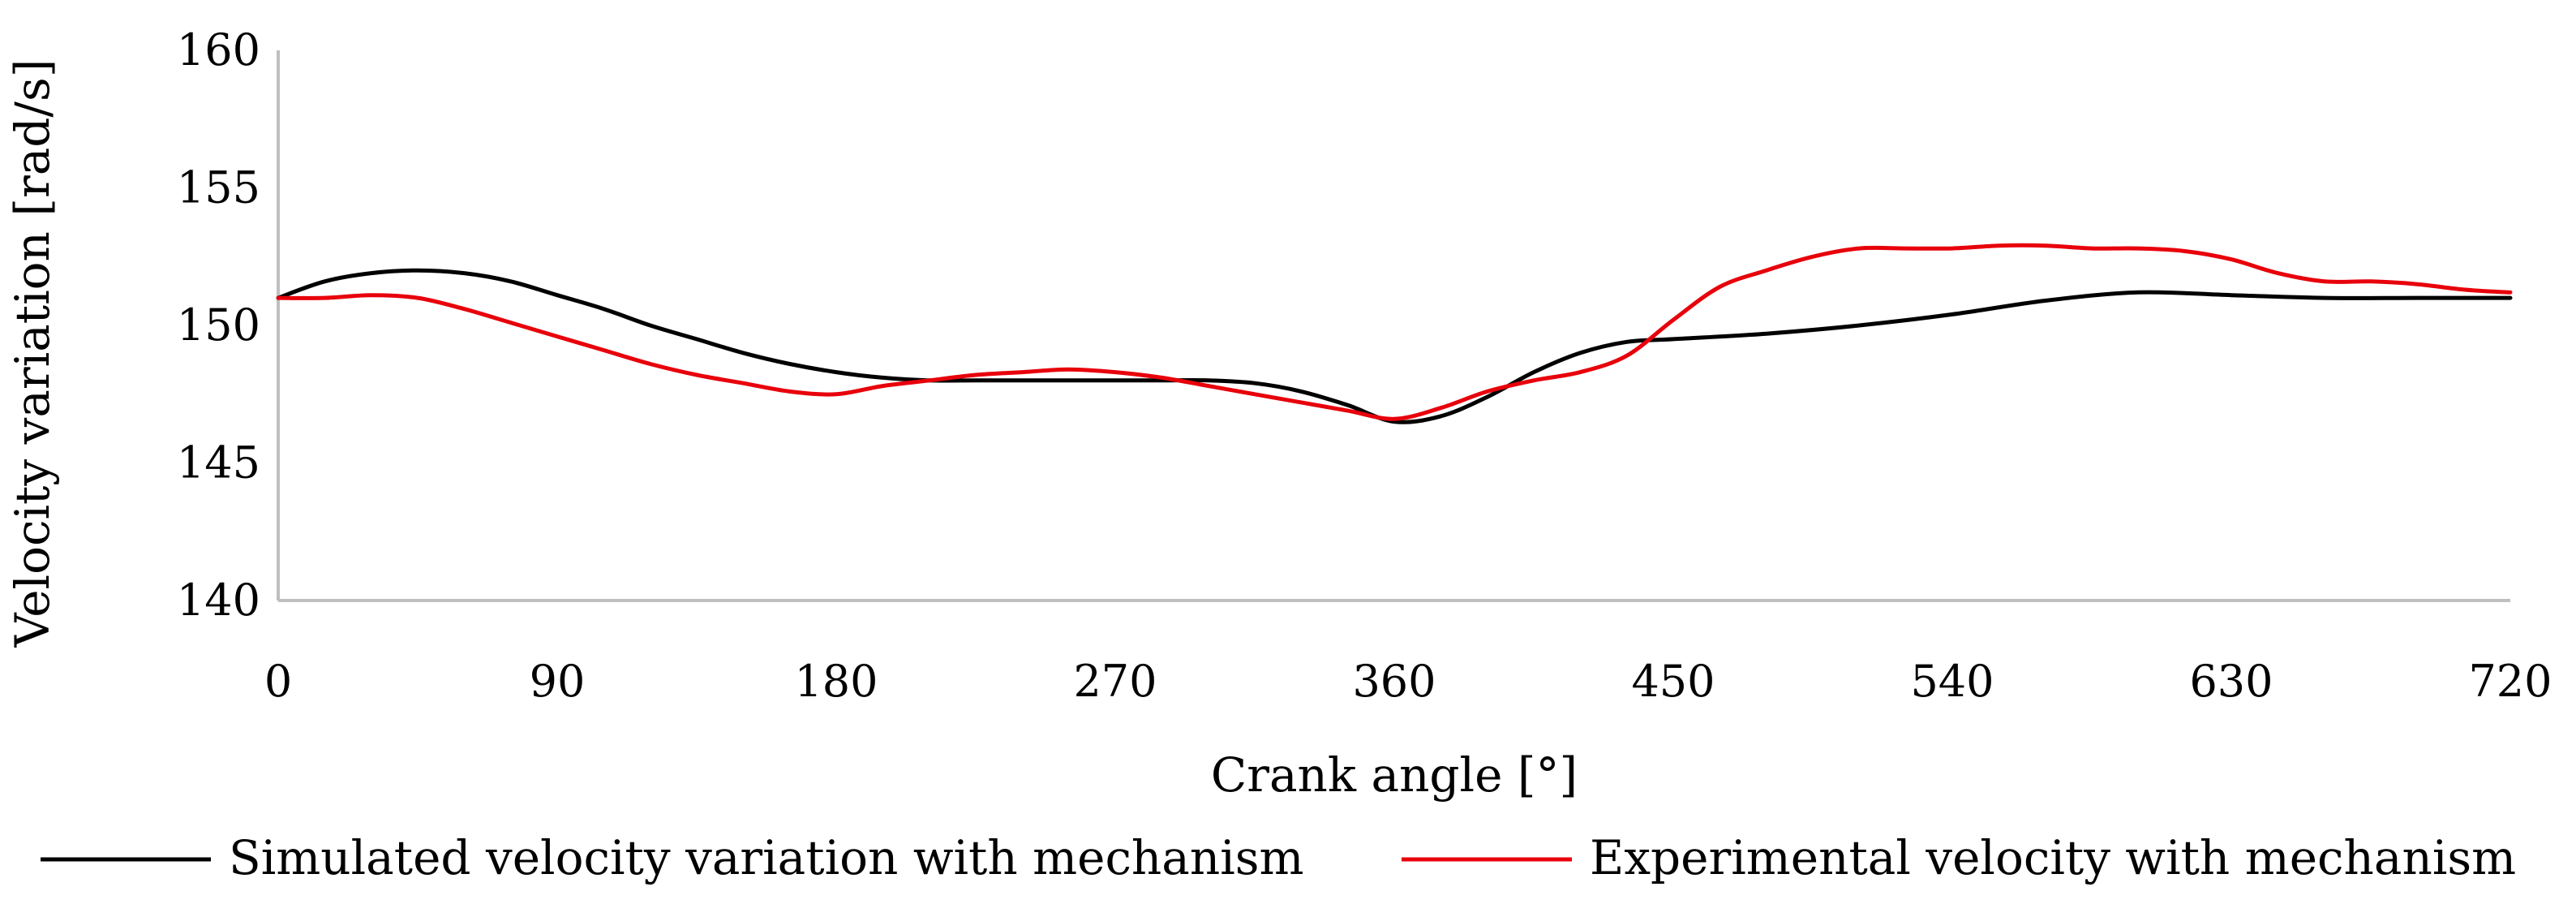 The image size is (2576, 917). What do you see at coordinates (1394, 681) in the screenshot?
I see `x-tick-label: 360` at bounding box center [1394, 681].